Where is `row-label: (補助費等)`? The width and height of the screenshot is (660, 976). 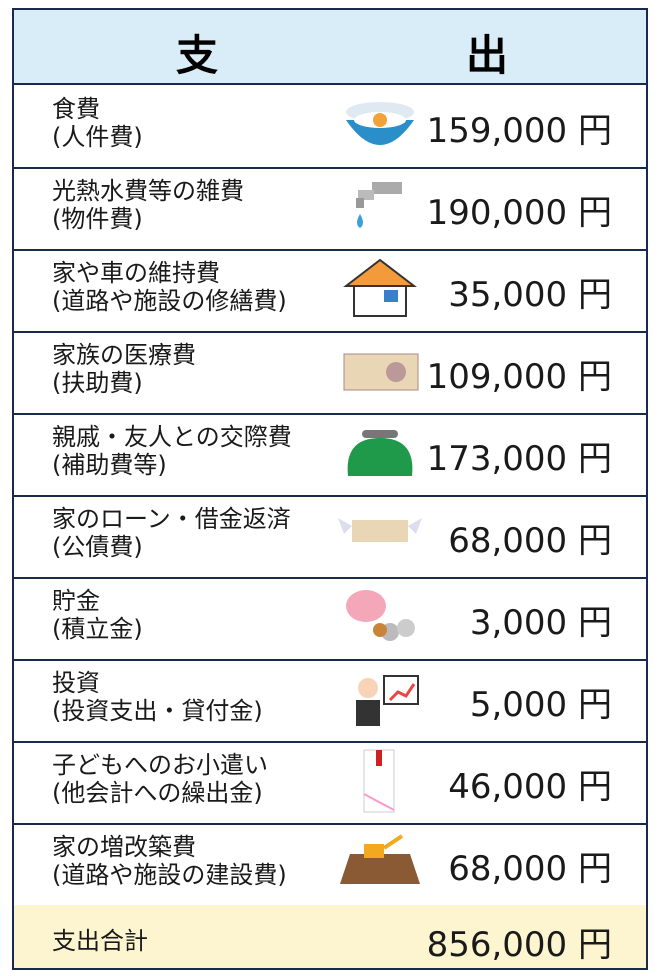
row-label: (補助費等) is located at coordinates (109, 465).